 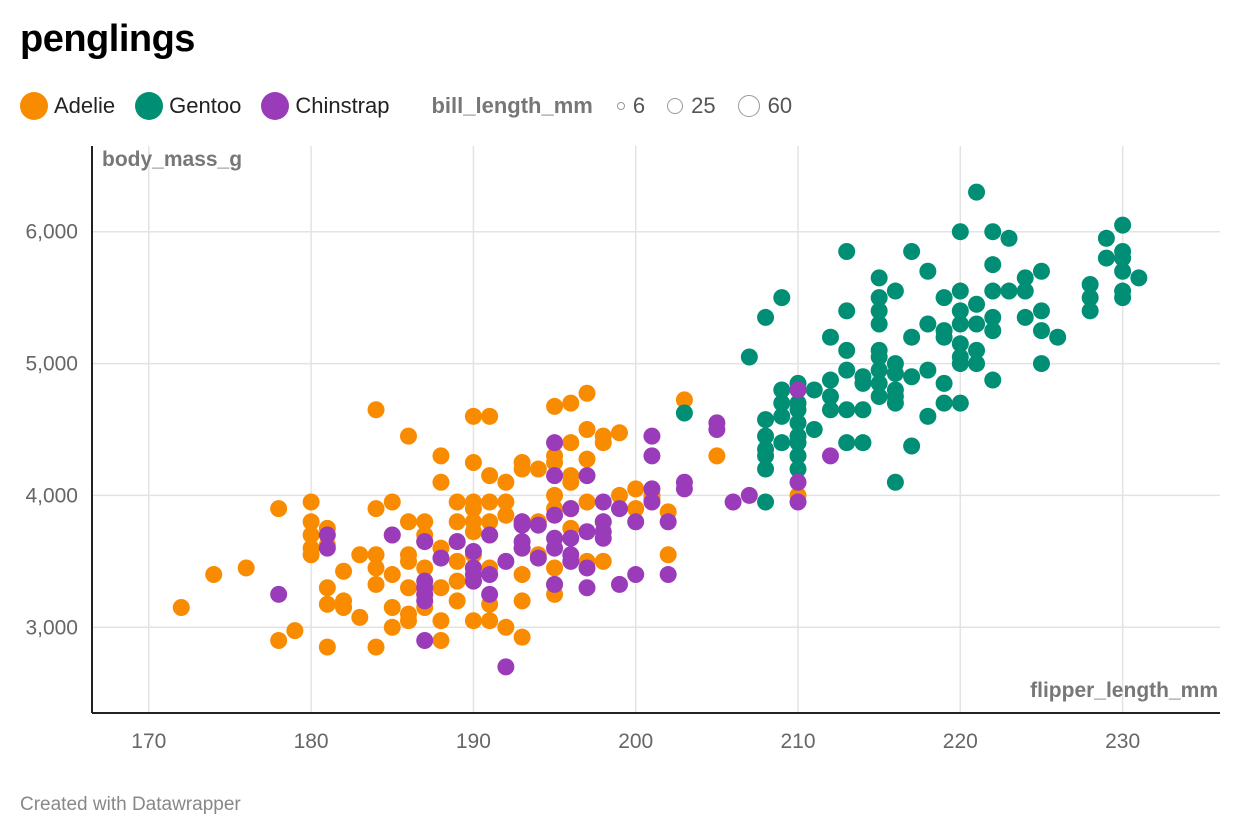 I want to click on y-tick-label: 3,000, so click(x=51, y=627).